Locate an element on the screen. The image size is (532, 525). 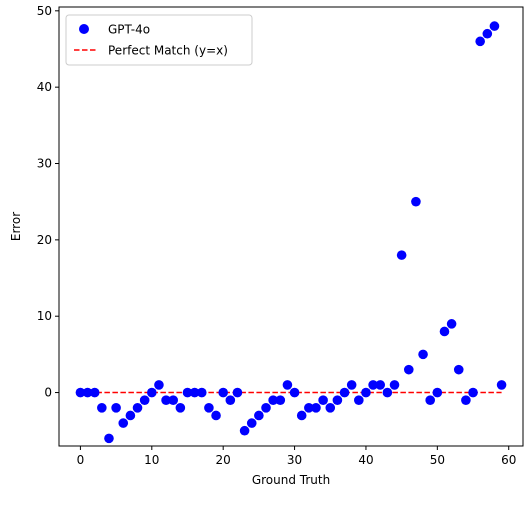
x-tick-label: 0 is located at coordinates (81, 460).